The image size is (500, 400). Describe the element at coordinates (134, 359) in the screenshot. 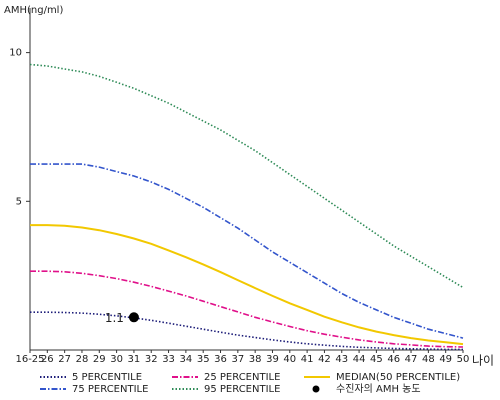

I see `x-tick-label: 31` at that location.